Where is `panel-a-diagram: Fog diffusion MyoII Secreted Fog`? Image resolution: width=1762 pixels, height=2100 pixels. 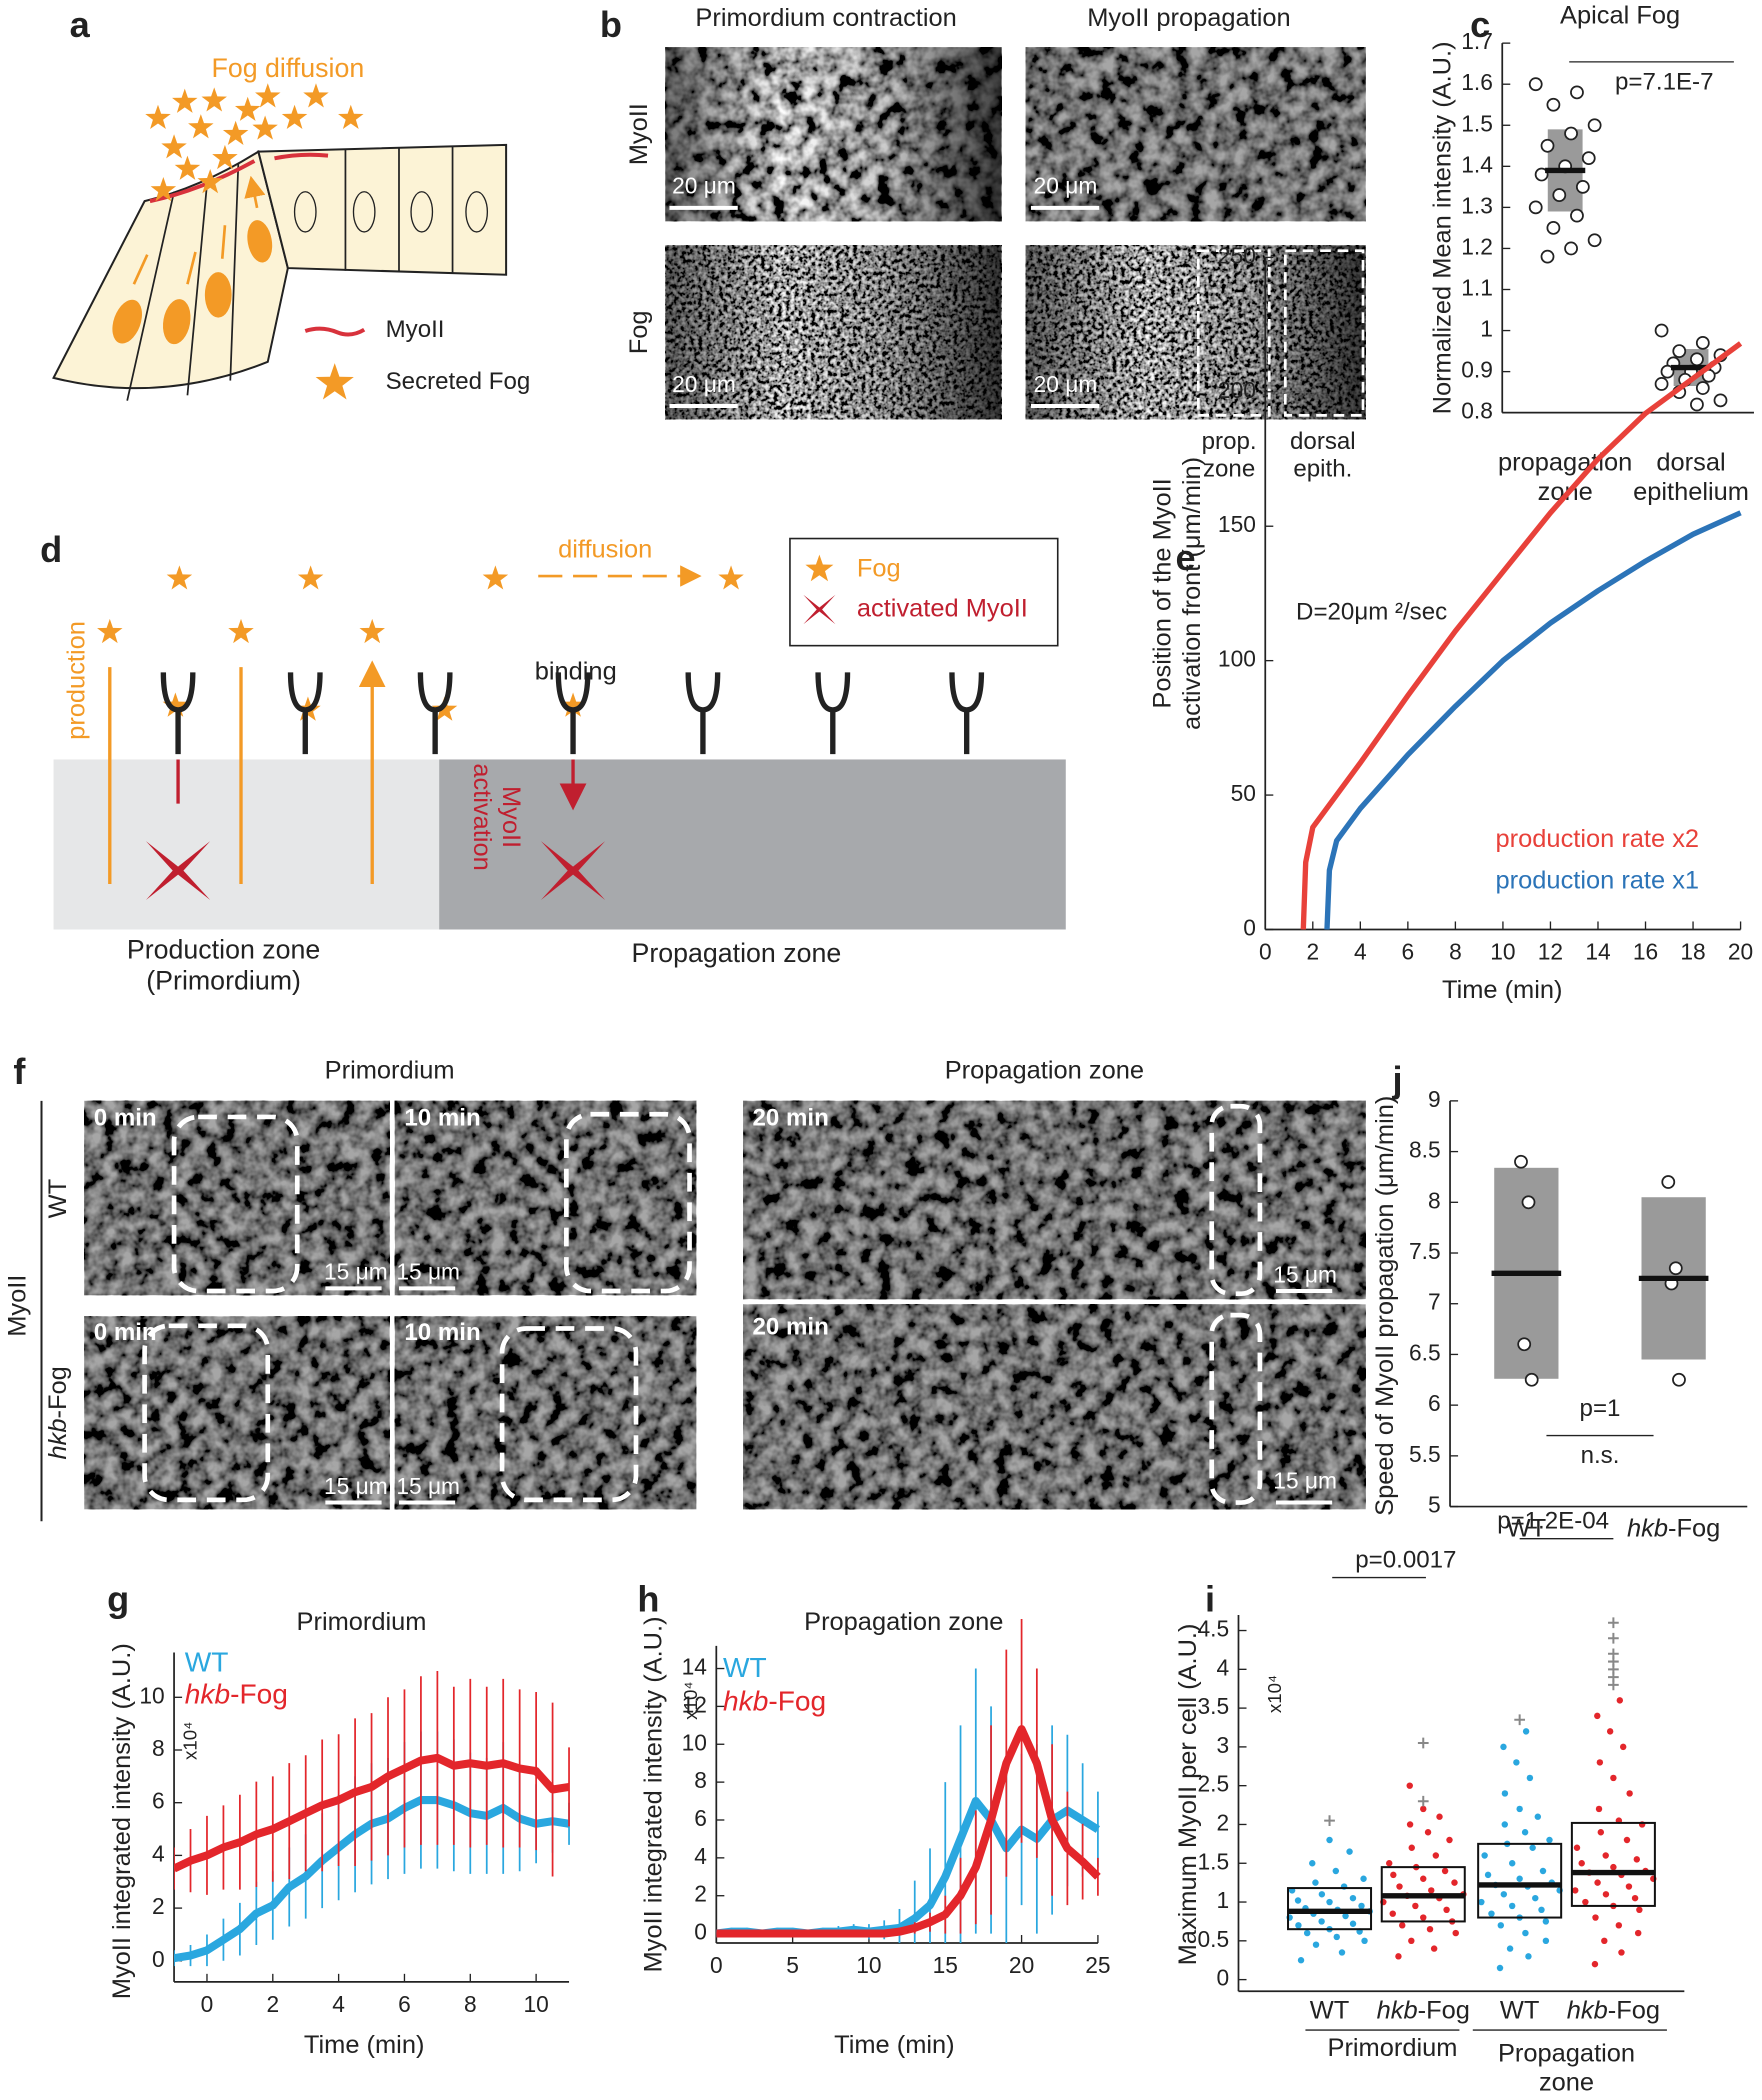
panel-a-diagram: Fog diffusion MyoII Secreted Fog is located at coordinates (291, 227).